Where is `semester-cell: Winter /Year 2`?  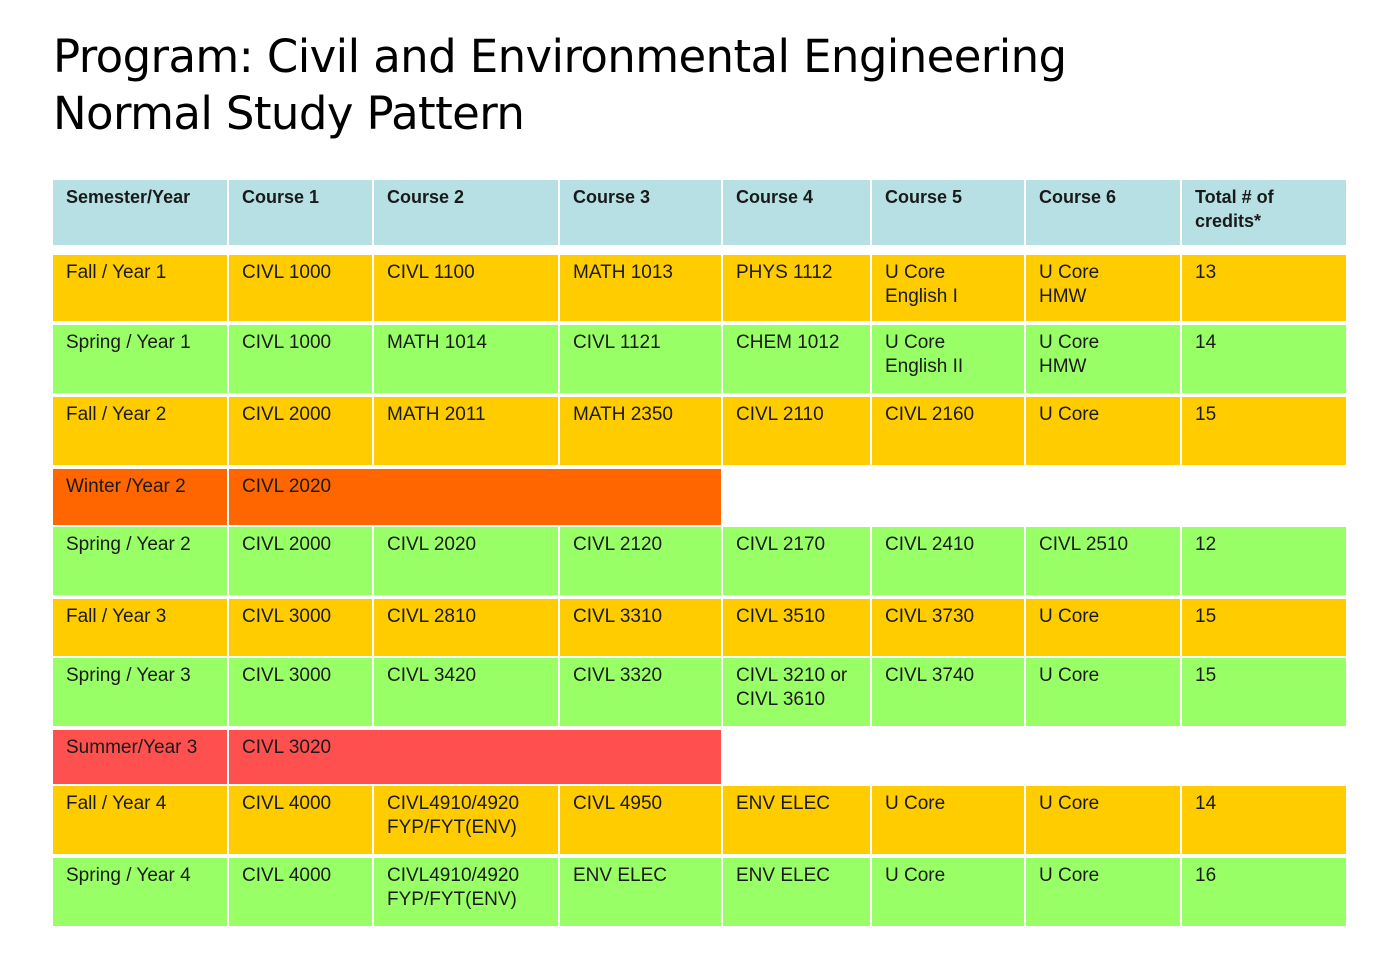 semester-cell: Winter /Year 2 is located at coordinates (140, 497).